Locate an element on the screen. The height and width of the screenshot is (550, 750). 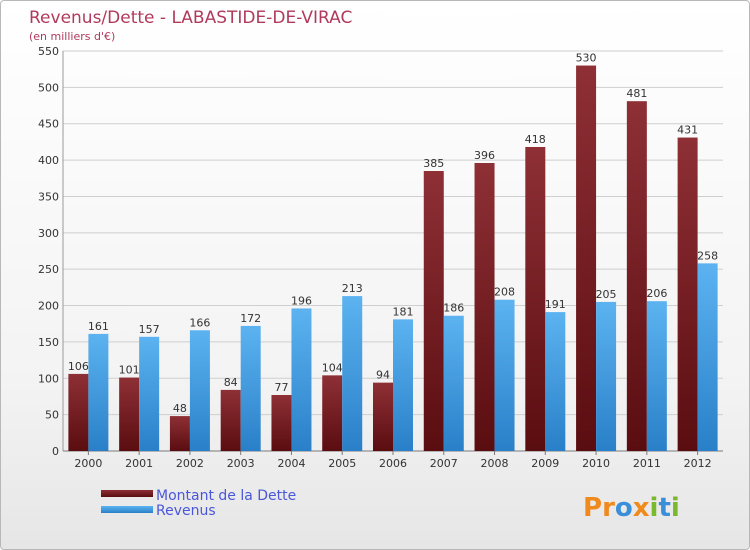
x-tick-label: 2000 is located at coordinates (88, 463).